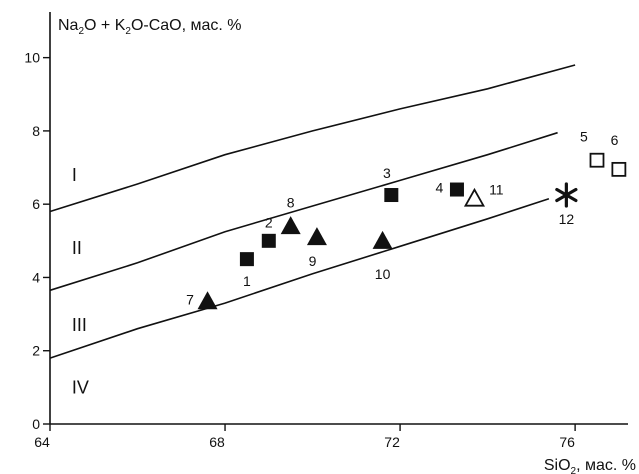 The image size is (639, 474). What do you see at coordinates (269, 223) in the screenshot?
I see `point-label-2: 2` at bounding box center [269, 223].